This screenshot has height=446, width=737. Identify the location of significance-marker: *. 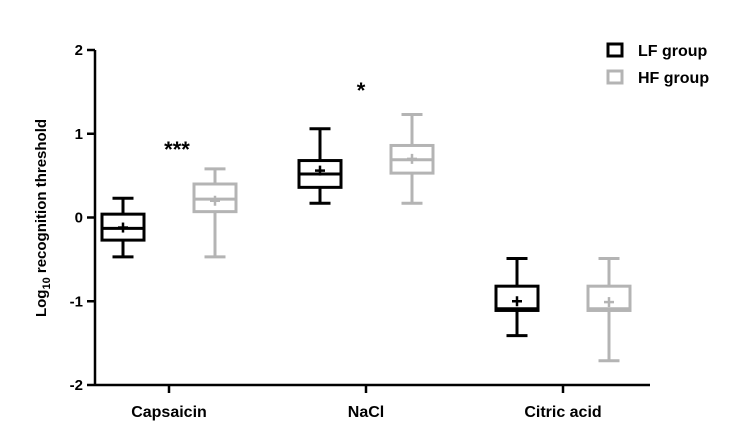
(361, 90).